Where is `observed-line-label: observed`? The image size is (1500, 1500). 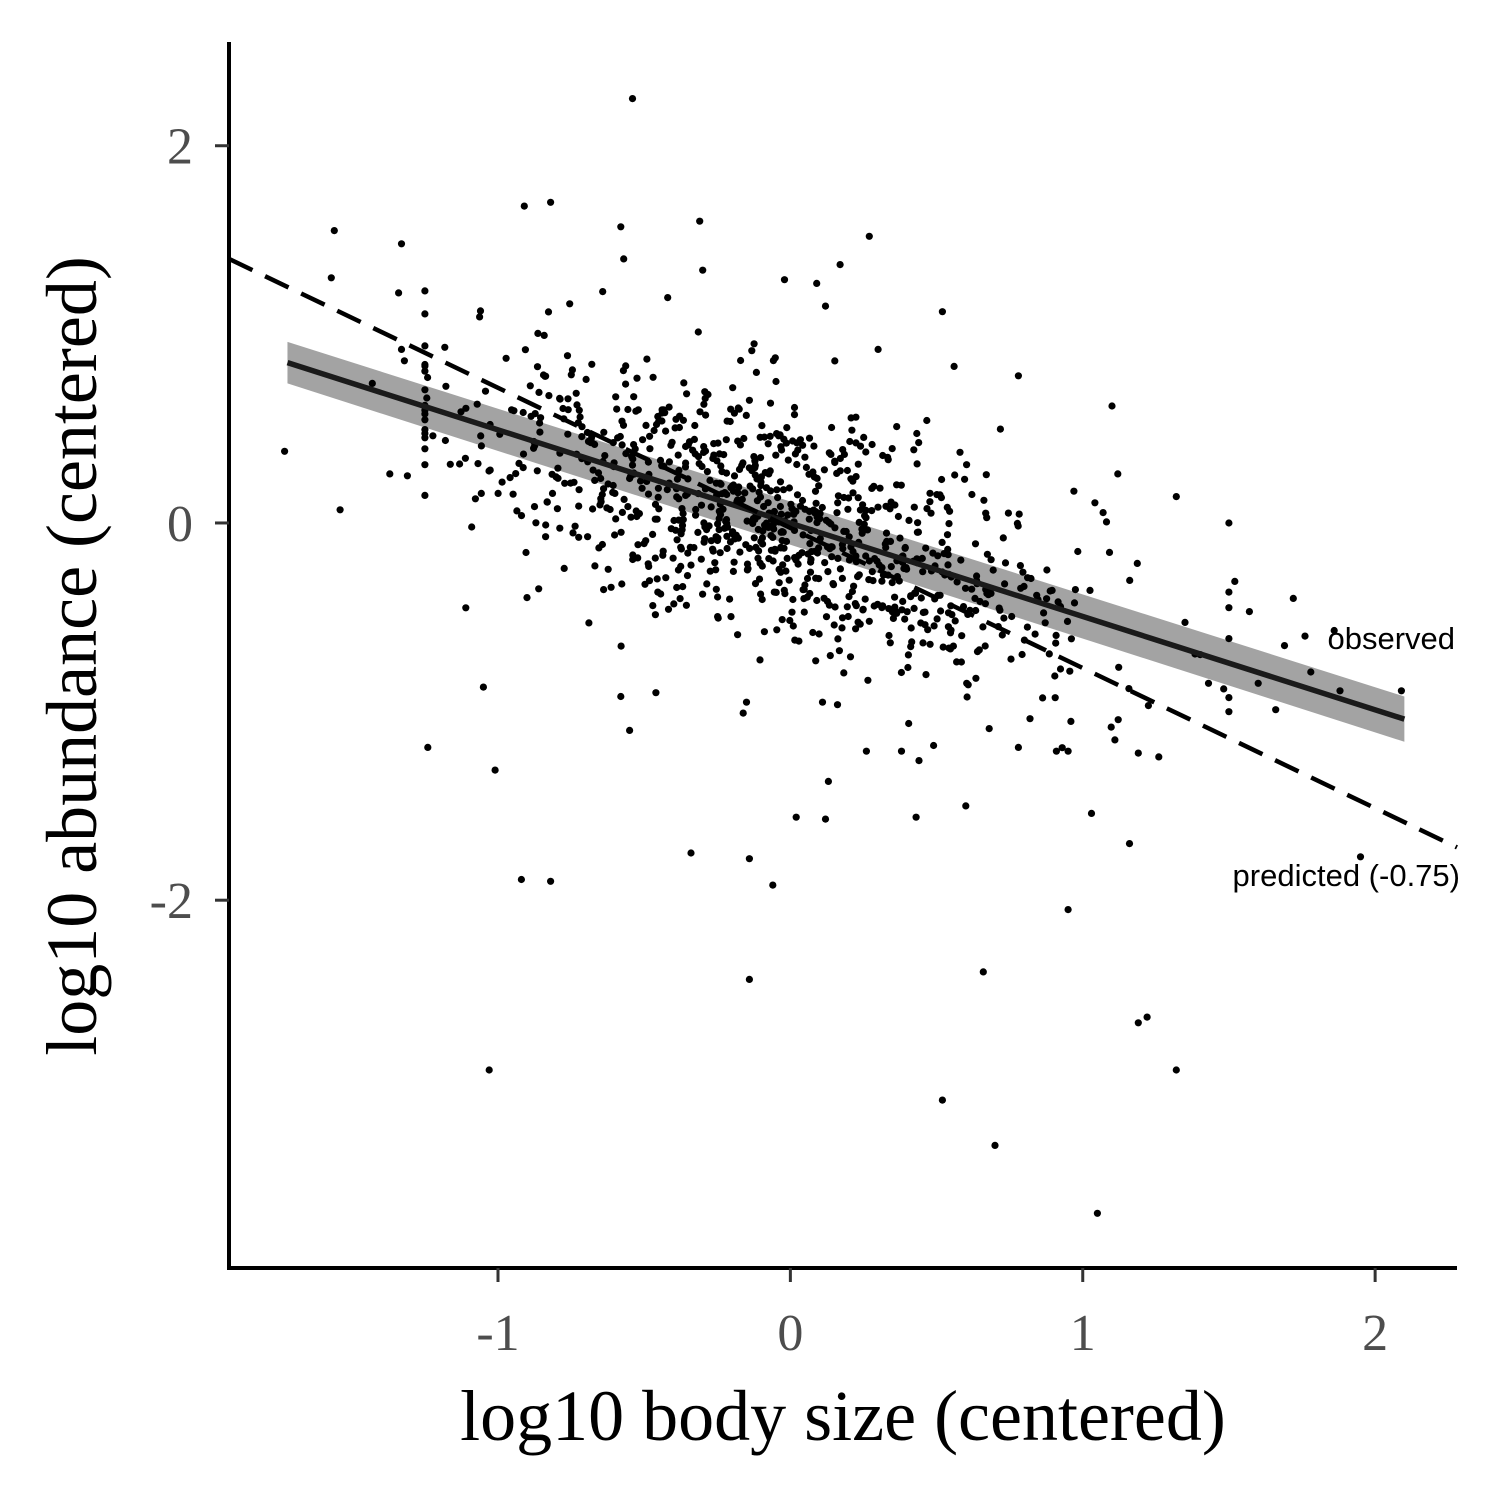
observed-line-label: observed is located at coordinates (1391, 638).